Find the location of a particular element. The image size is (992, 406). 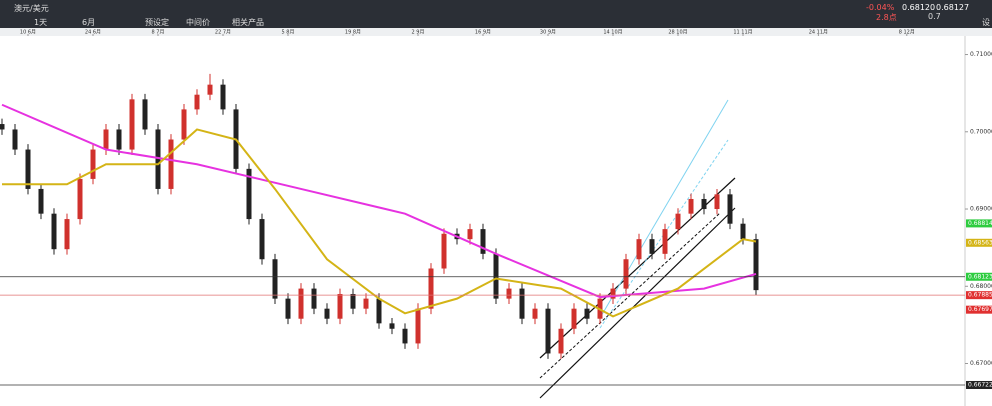

price-tag-label: 0.66722 is located at coordinates (980, 384).